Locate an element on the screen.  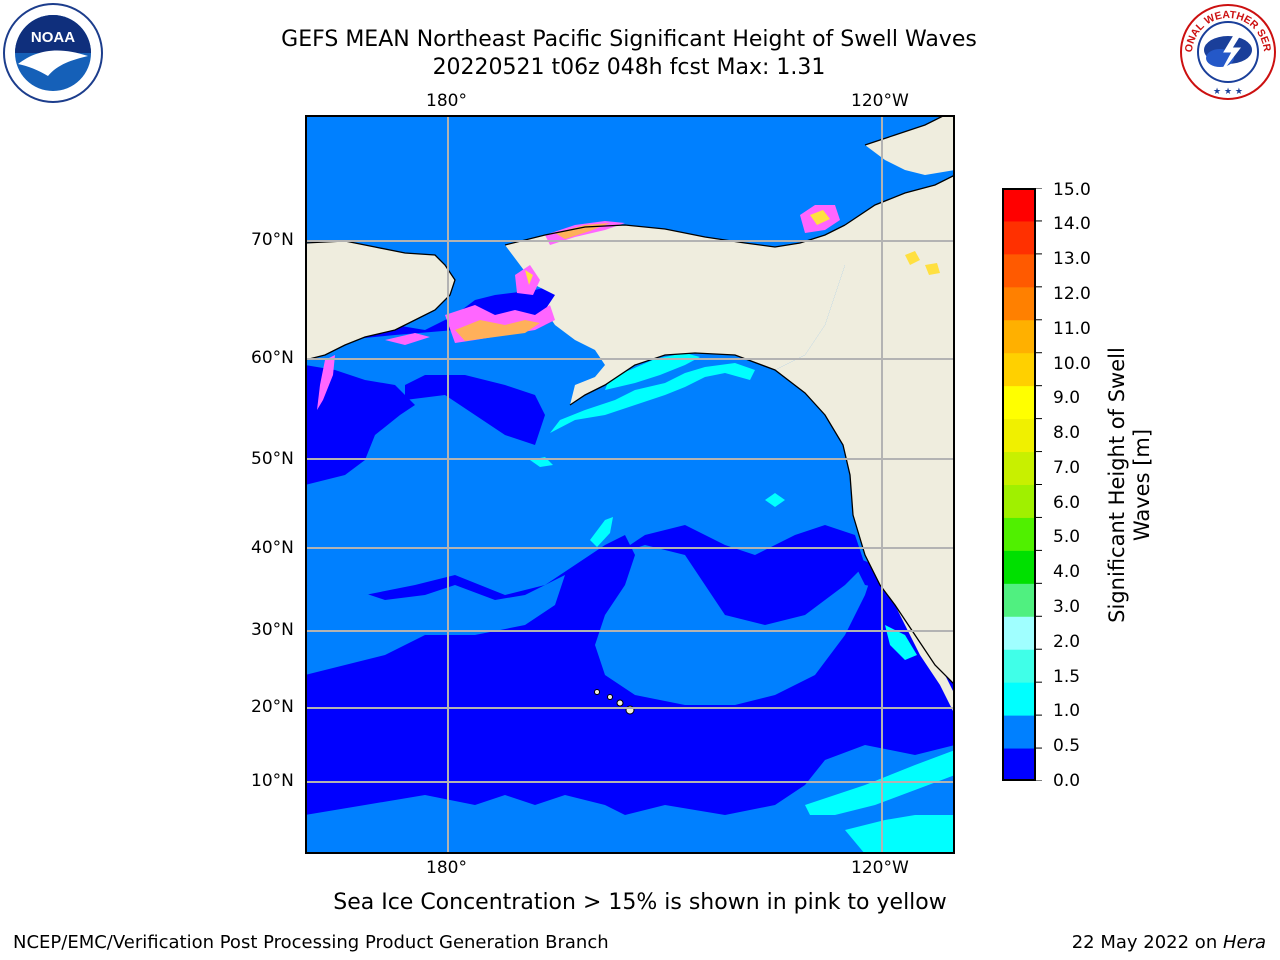
colorbar-label: Significant Height of Swell Waves [m] is located at coordinates (1130, 485).